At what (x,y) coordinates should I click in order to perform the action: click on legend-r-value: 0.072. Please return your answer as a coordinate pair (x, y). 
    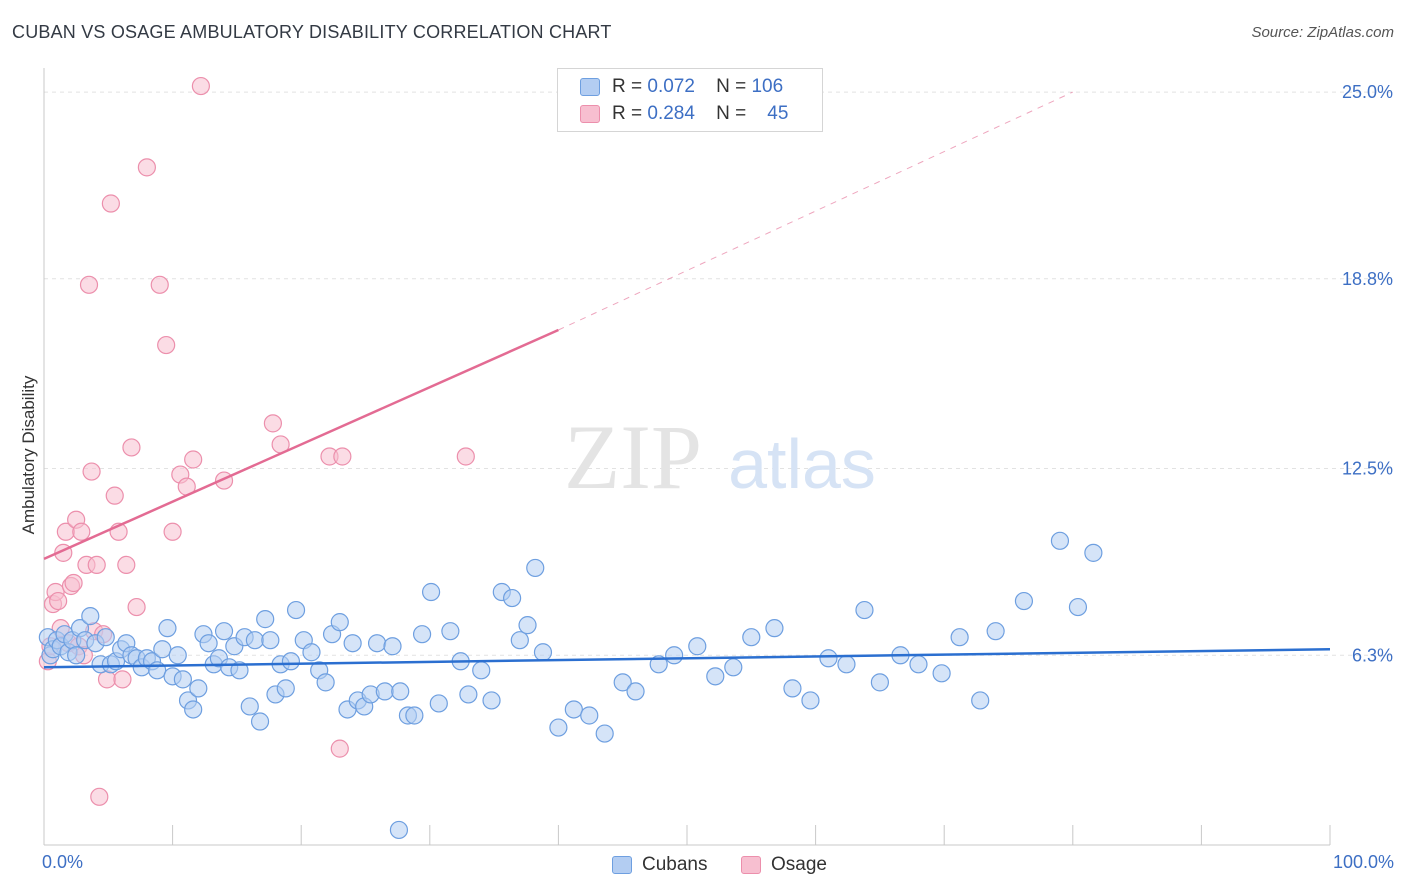
    Looking at the image, I should click on (671, 86).